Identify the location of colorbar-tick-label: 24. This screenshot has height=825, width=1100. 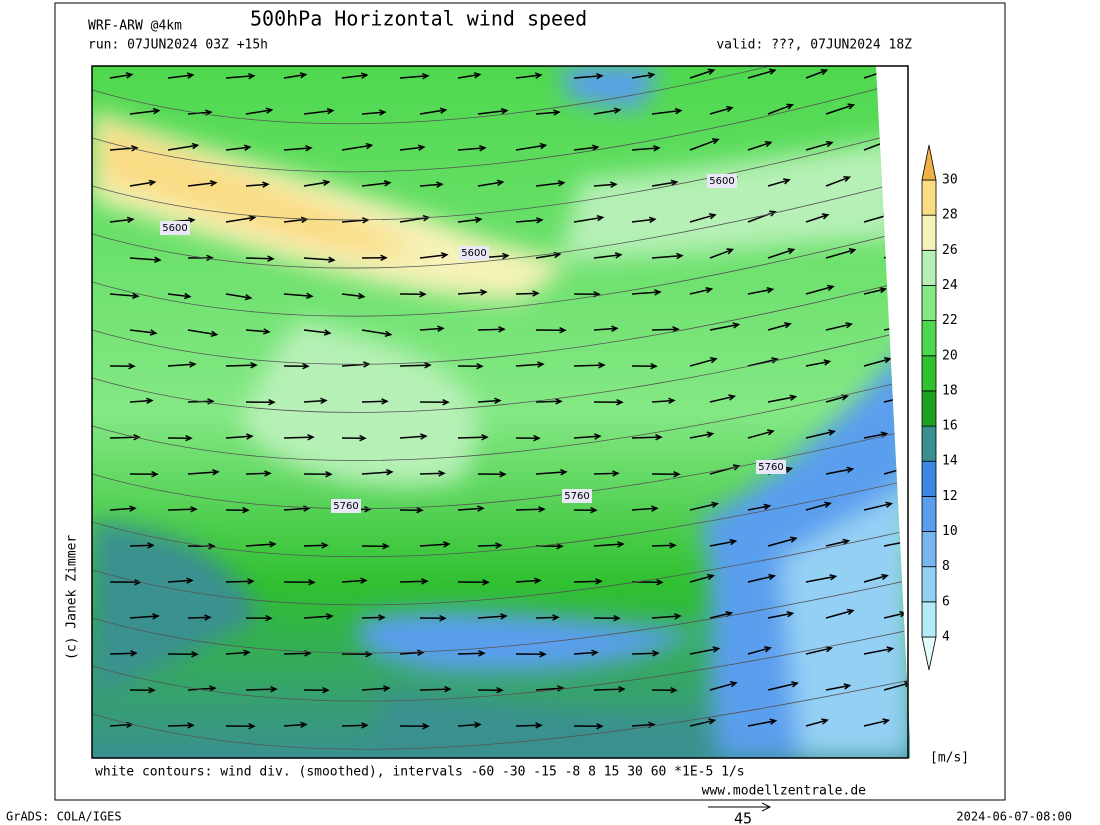
(950, 285).